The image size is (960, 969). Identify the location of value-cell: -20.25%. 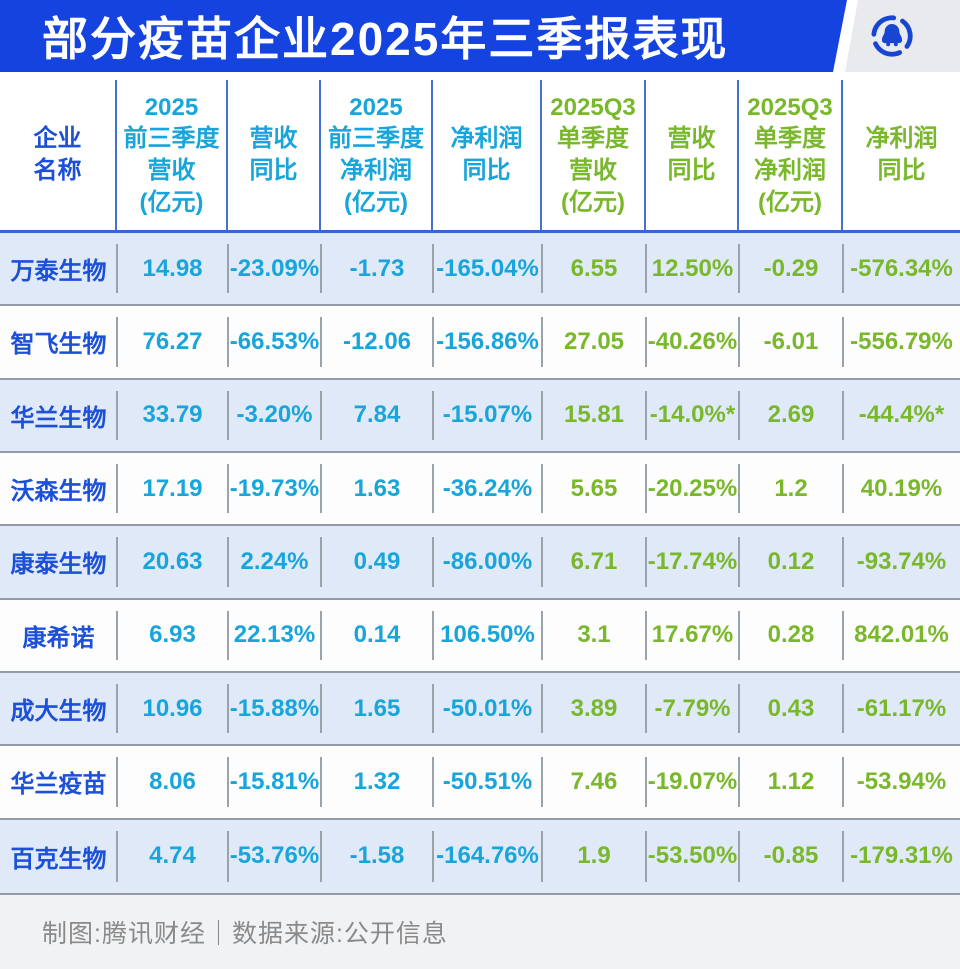
(693, 488).